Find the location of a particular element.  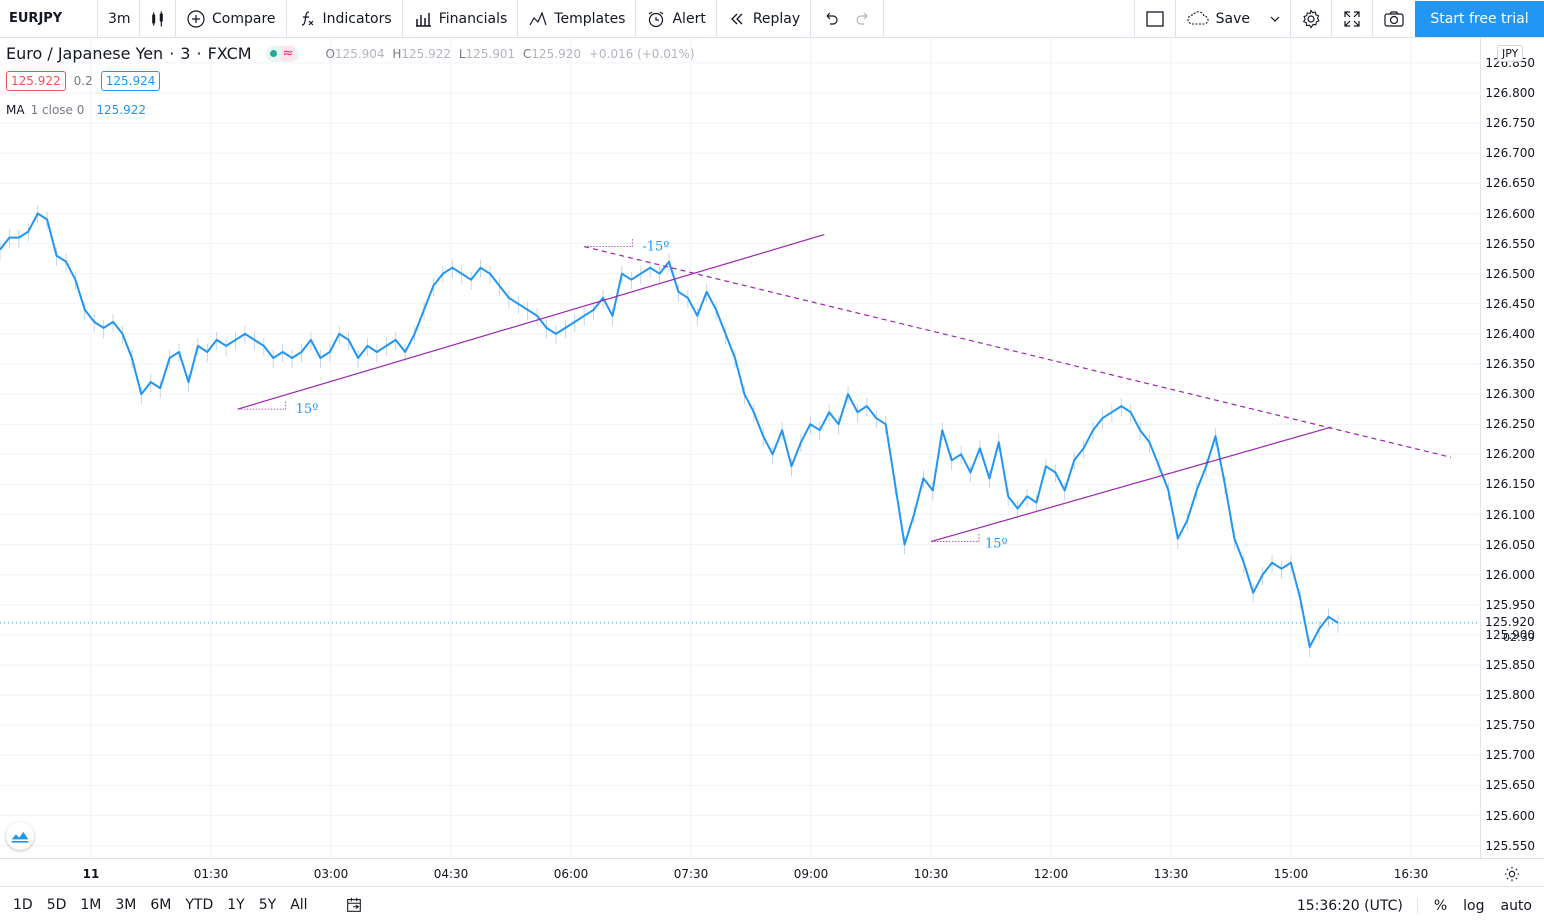

replay-button: Replay is located at coordinates (764, 19).